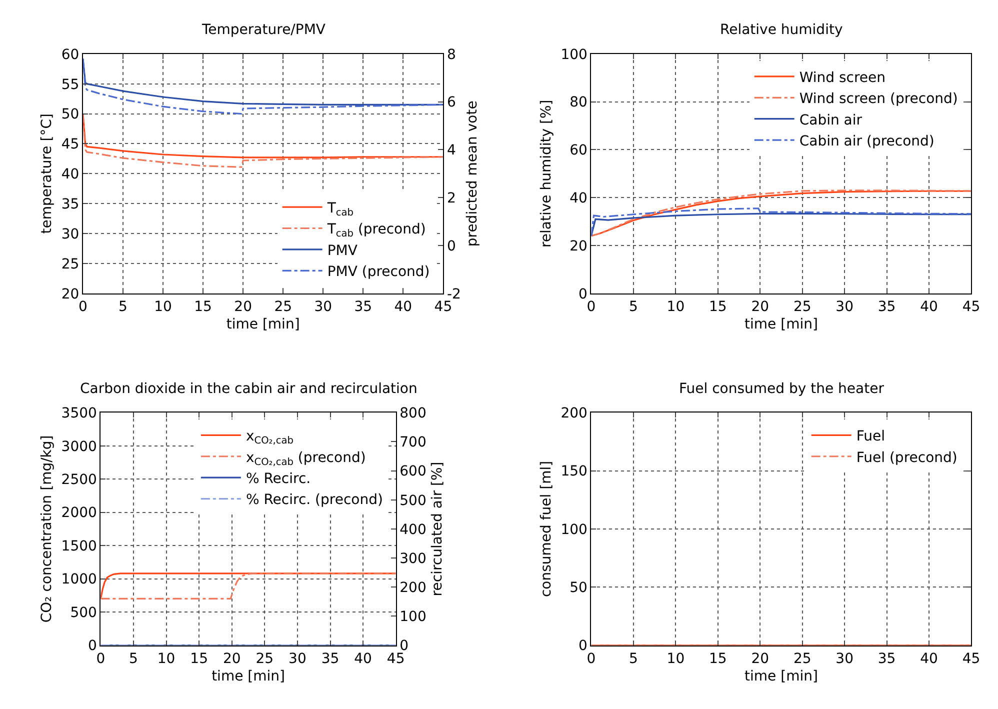 The width and height of the screenshot is (998, 709). What do you see at coordinates (79, 446) in the screenshot?
I see `y-tick-label: 3000` at bounding box center [79, 446].